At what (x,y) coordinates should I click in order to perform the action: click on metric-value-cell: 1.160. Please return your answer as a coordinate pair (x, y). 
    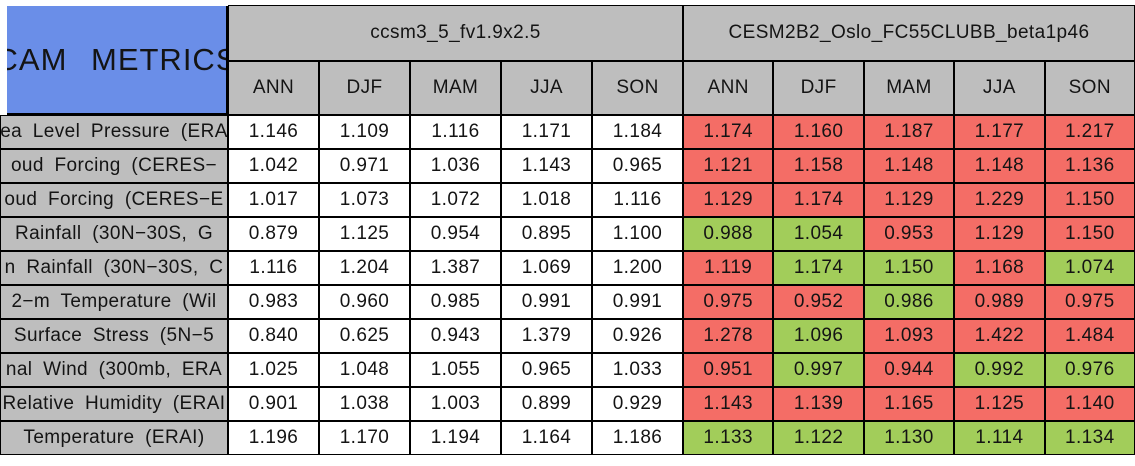
    Looking at the image, I should click on (818, 132).